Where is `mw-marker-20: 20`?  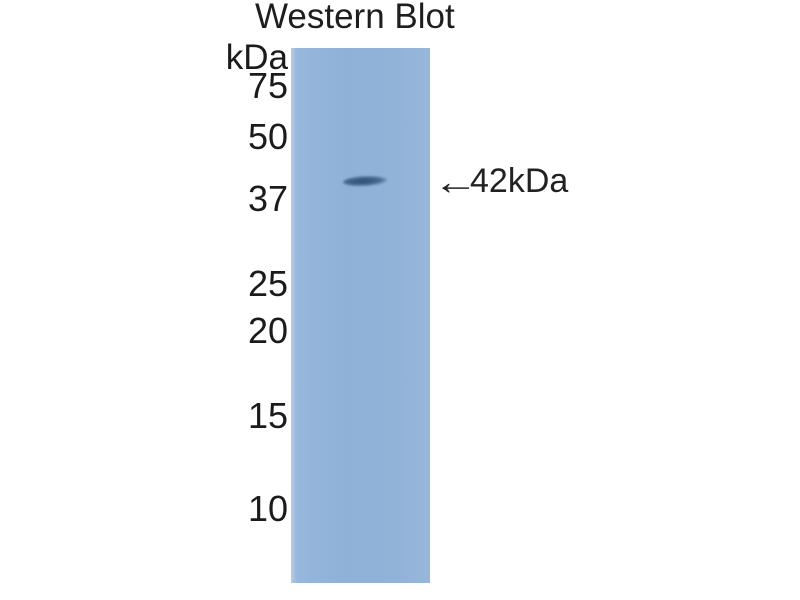
mw-marker-20: 20 is located at coordinates (267, 330).